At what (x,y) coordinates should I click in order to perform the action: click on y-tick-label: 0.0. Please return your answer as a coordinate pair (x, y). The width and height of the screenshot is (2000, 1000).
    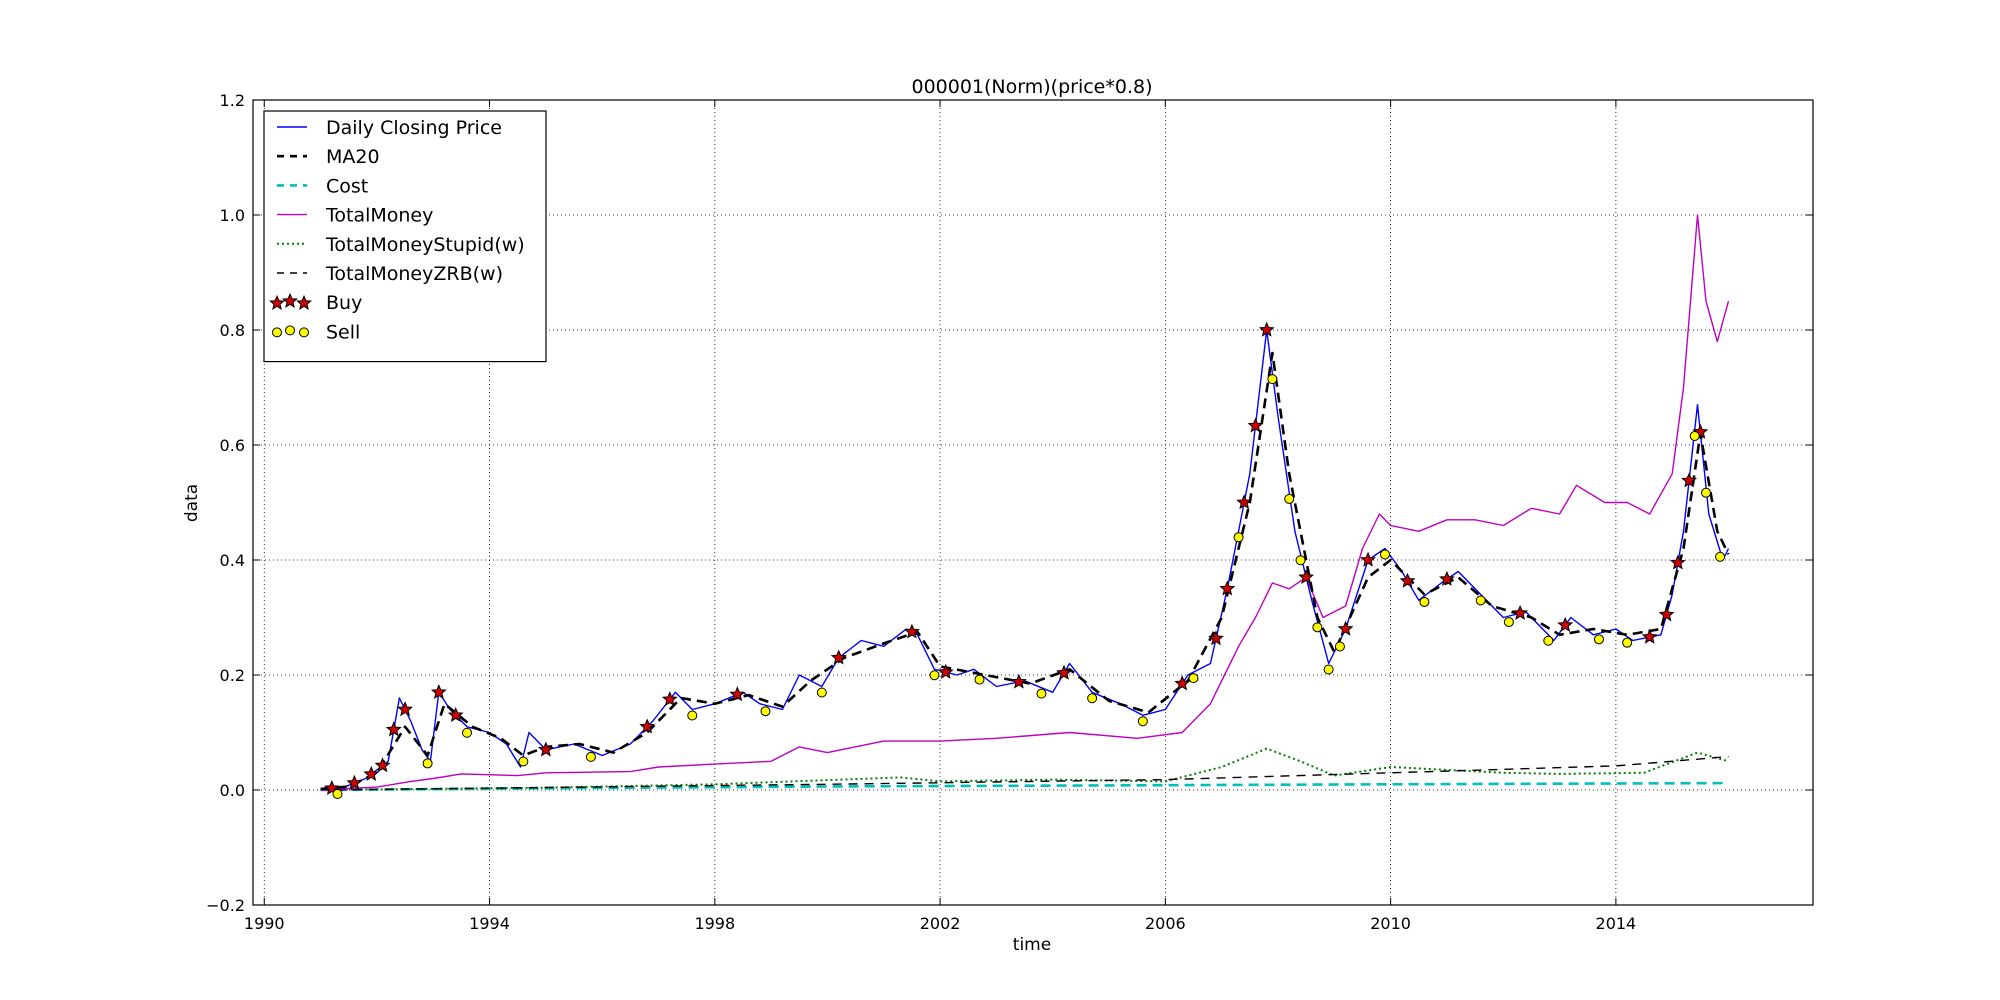
    Looking at the image, I should click on (232, 790).